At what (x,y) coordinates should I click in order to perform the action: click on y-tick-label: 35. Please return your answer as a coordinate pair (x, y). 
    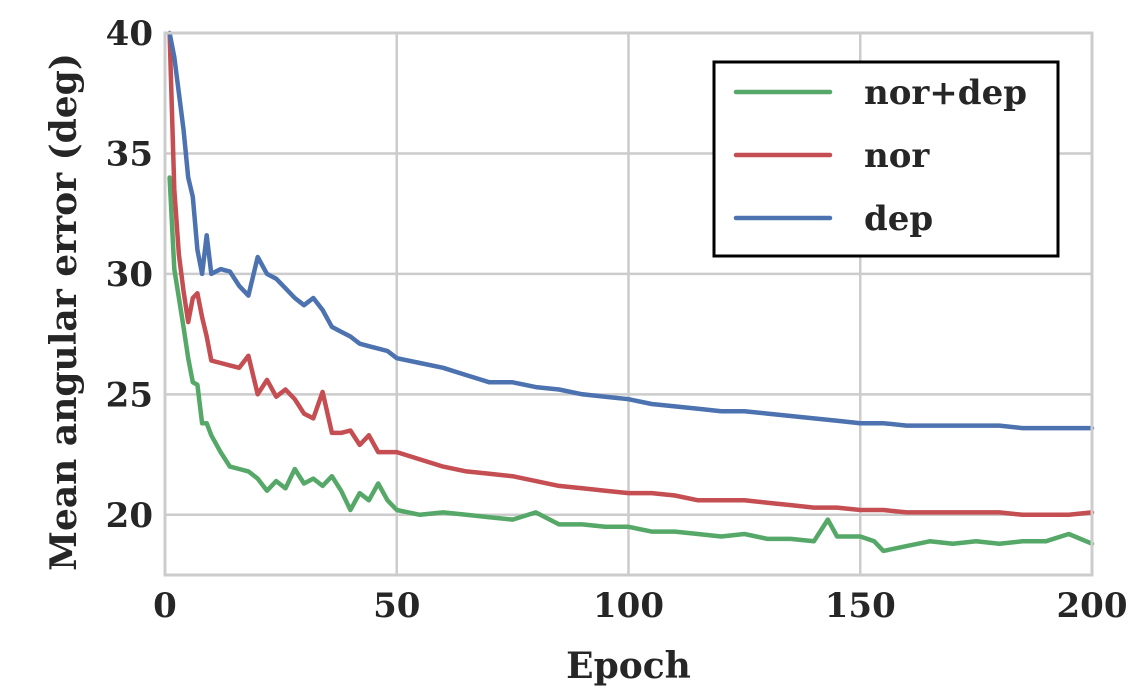
    Looking at the image, I should click on (129, 154).